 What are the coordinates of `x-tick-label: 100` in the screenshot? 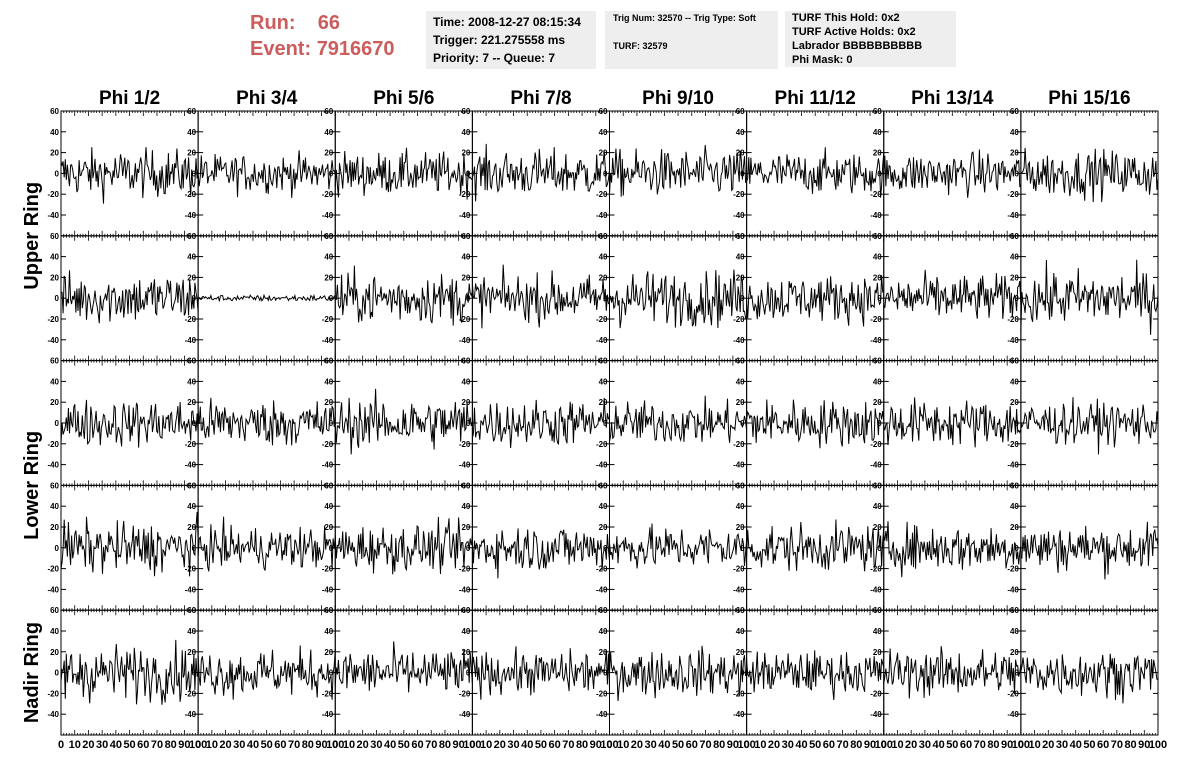 It's located at (884, 745).